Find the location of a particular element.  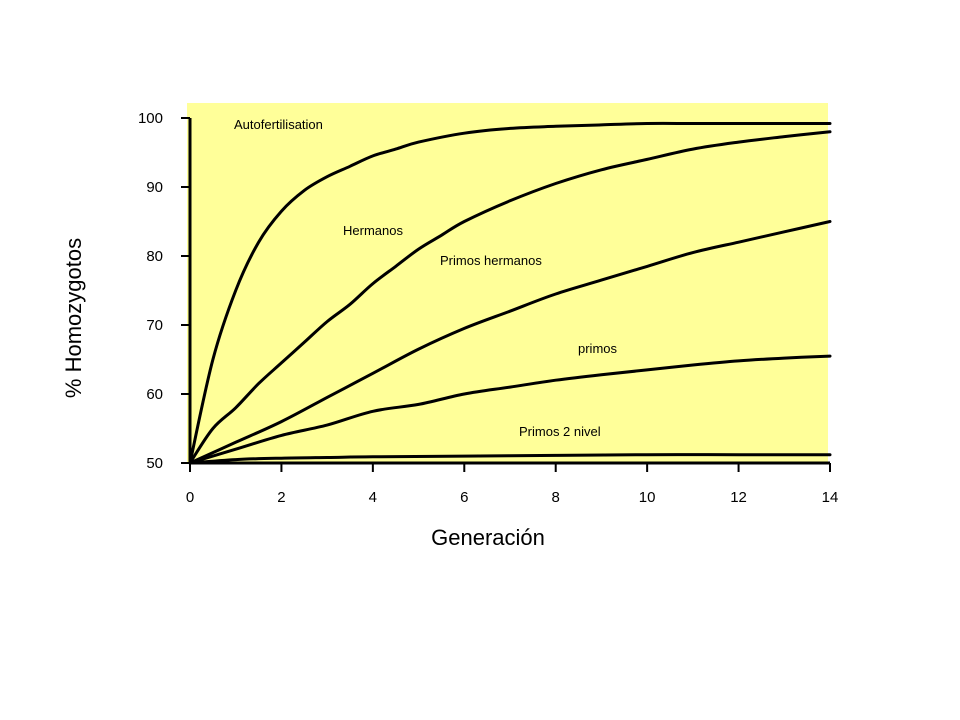

x-tick-label: 4 is located at coordinates (373, 497).